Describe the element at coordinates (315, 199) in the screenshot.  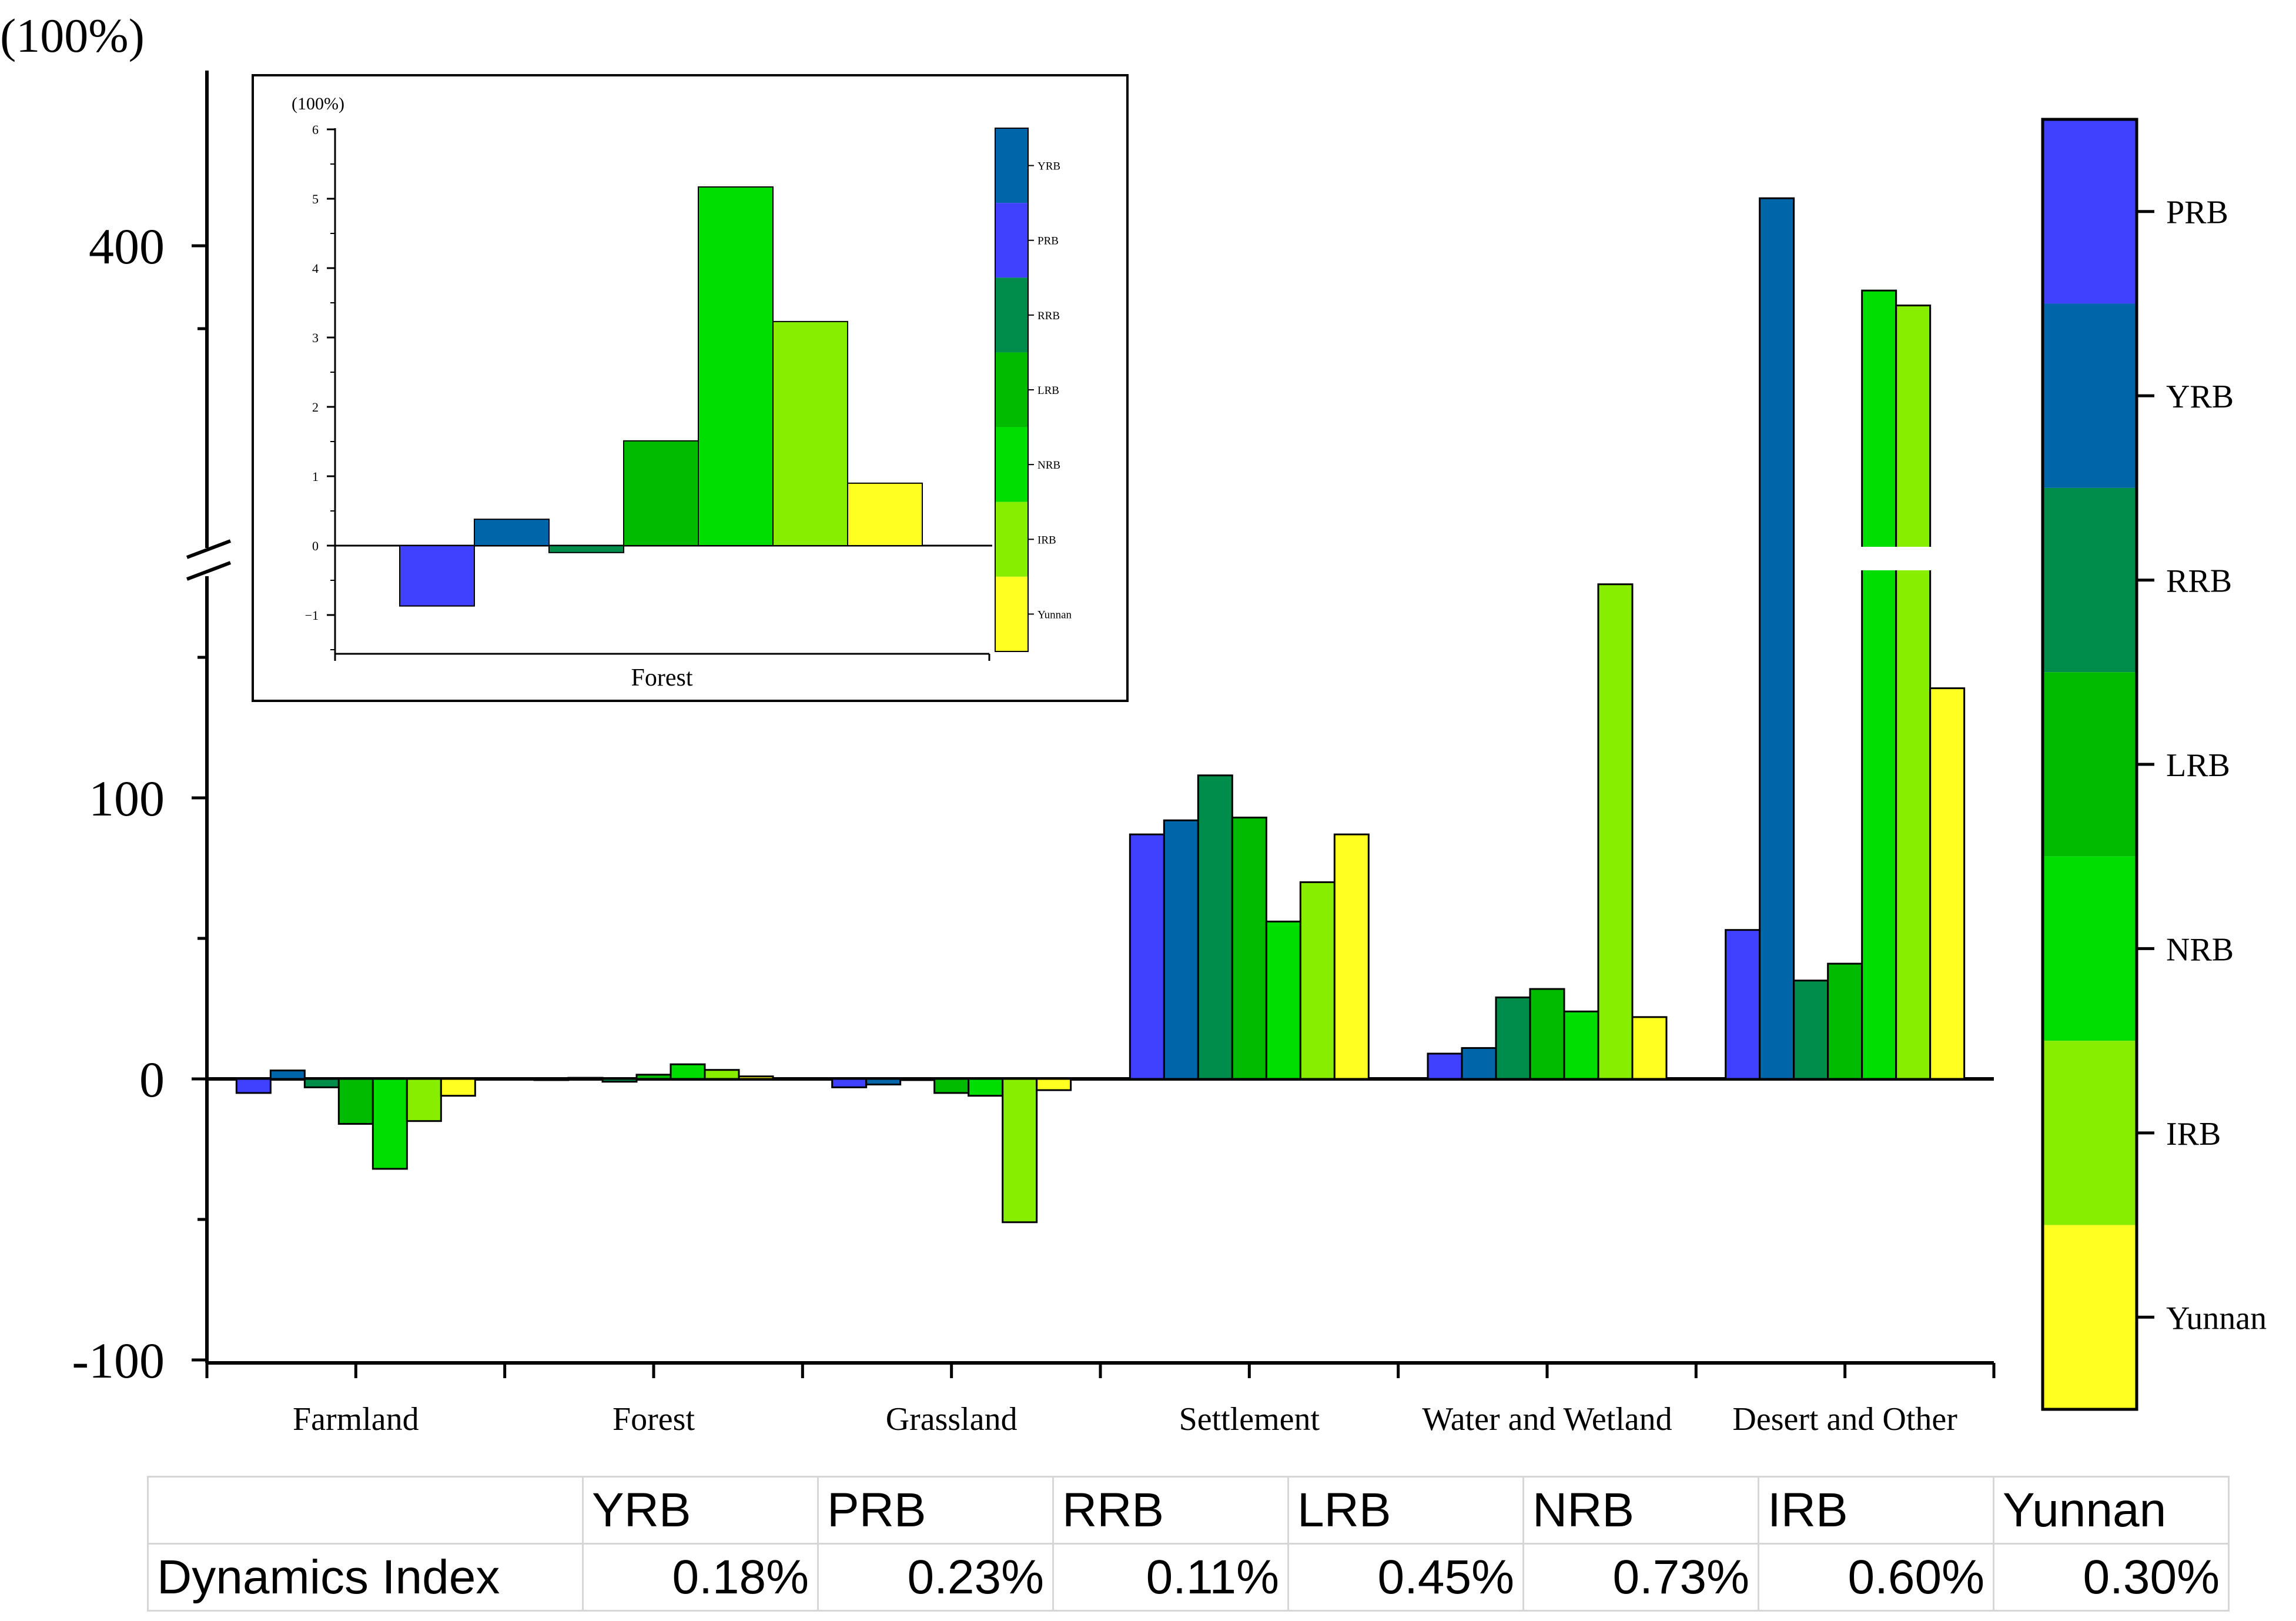
I see `inset-y-tick-label: 5` at that location.